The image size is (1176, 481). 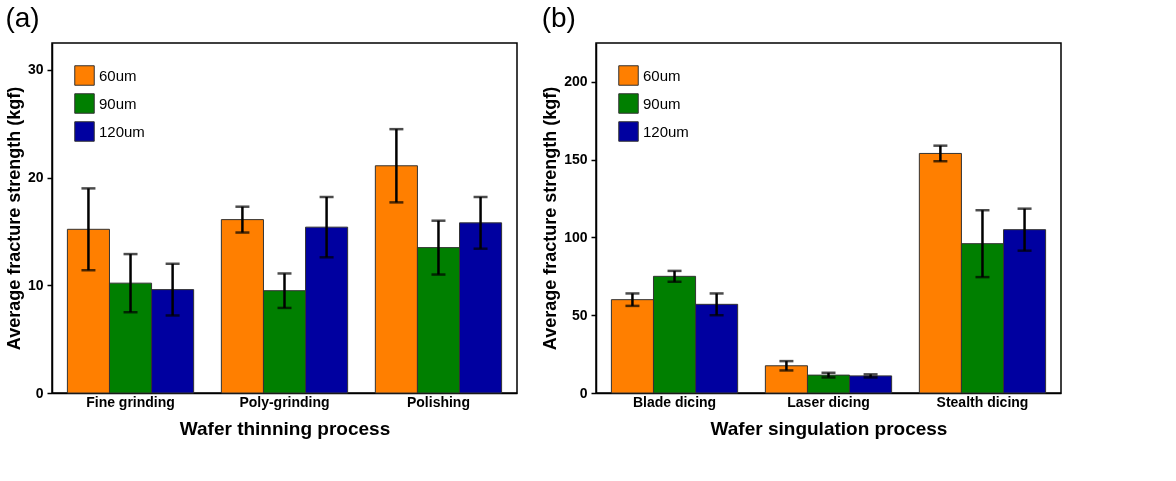 I want to click on y-tick-label: 50, so click(x=579, y=314).